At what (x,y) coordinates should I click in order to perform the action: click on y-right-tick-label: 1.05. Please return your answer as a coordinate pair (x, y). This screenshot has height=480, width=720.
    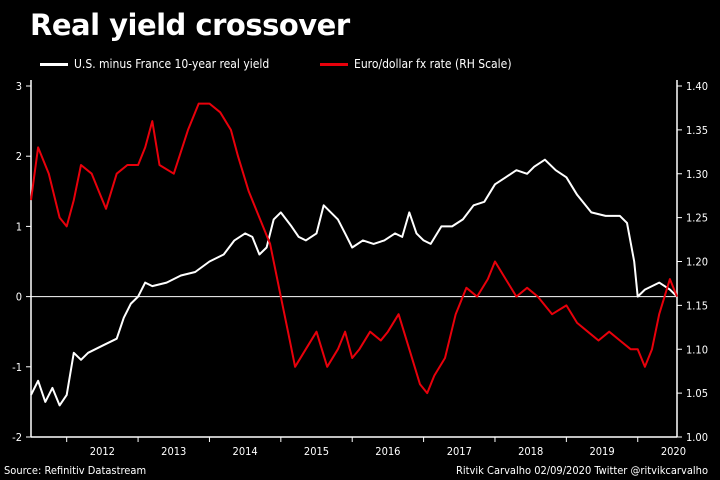
    Looking at the image, I should click on (697, 393).